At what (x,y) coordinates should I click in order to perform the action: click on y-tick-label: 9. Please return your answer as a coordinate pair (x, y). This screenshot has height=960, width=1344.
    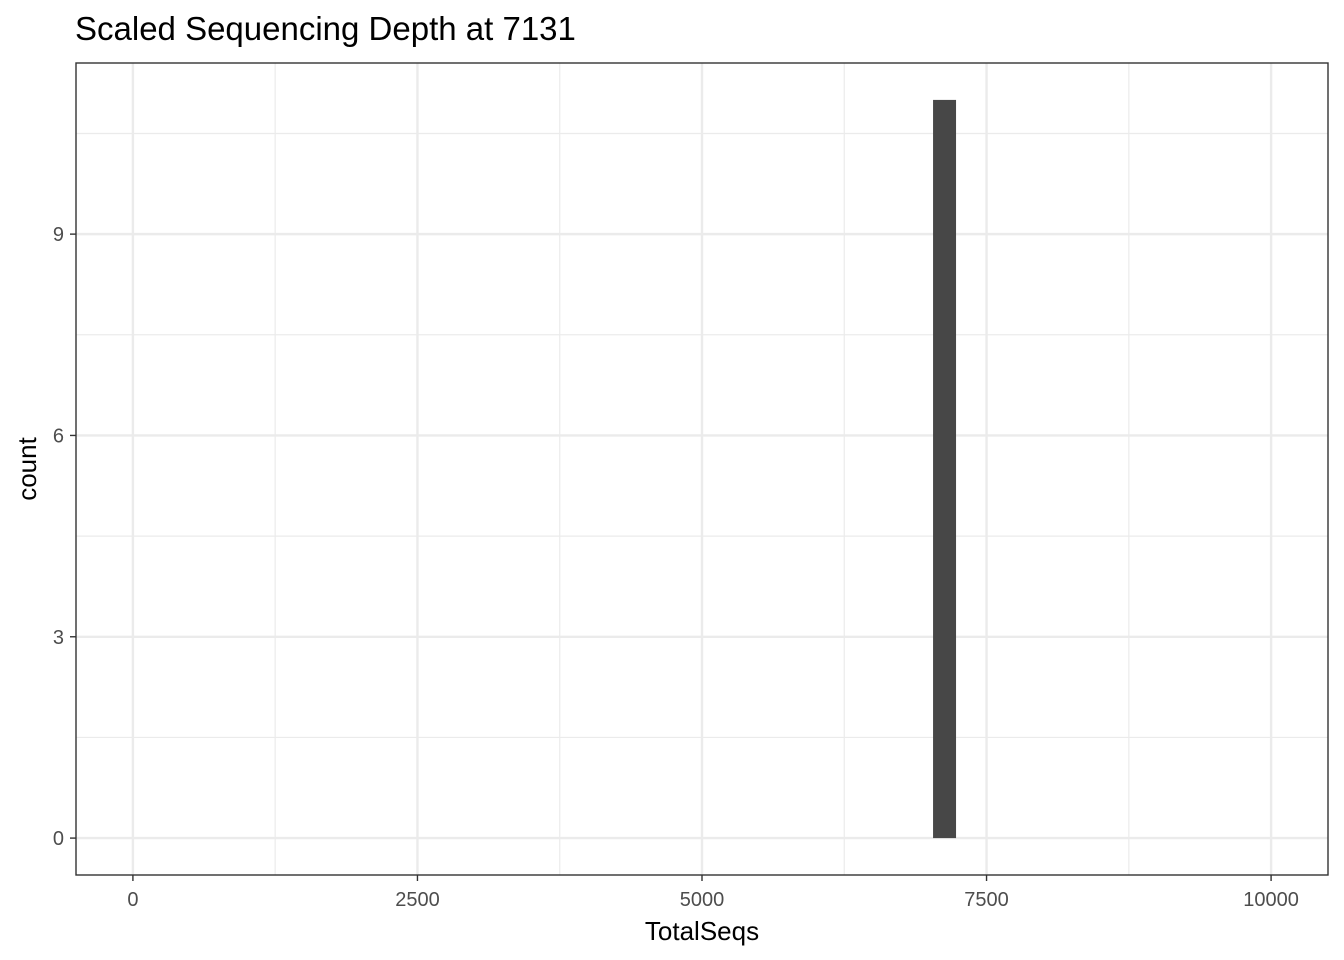
    Looking at the image, I should click on (58, 235).